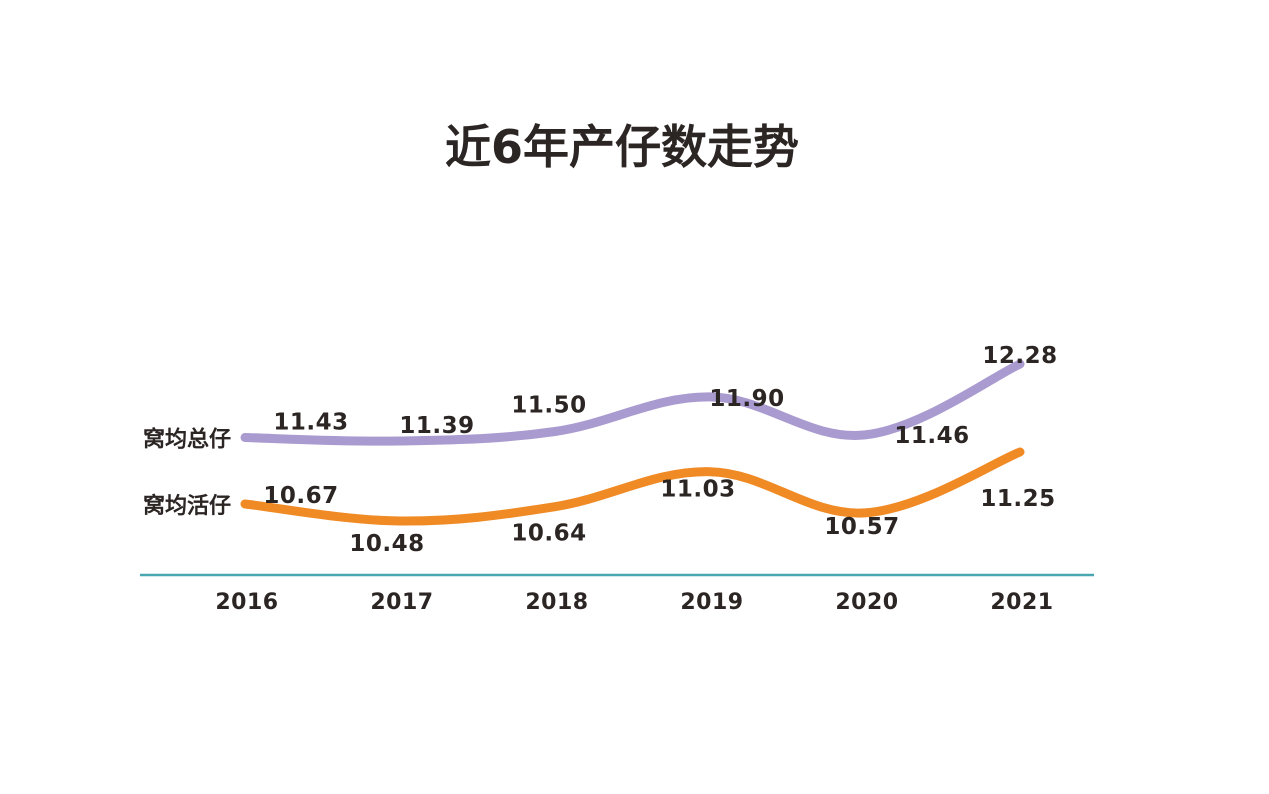  What do you see at coordinates (622, 147) in the screenshot?
I see `chart-title: 近6年产仔数走势` at bounding box center [622, 147].